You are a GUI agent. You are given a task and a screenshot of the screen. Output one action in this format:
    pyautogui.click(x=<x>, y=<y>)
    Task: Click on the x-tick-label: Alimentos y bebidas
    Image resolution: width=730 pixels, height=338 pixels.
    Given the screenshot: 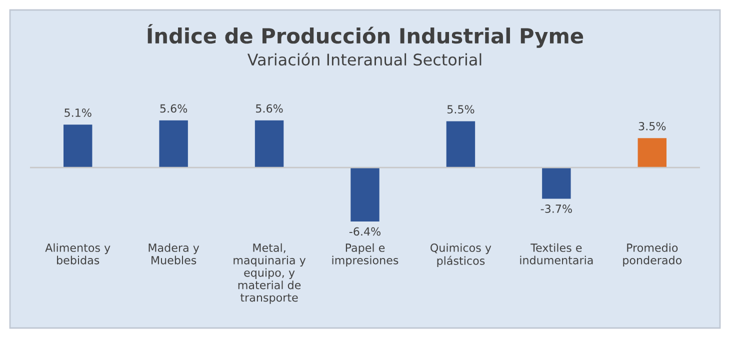 What is the action you would take?
    pyautogui.click(x=77, y=253)
    